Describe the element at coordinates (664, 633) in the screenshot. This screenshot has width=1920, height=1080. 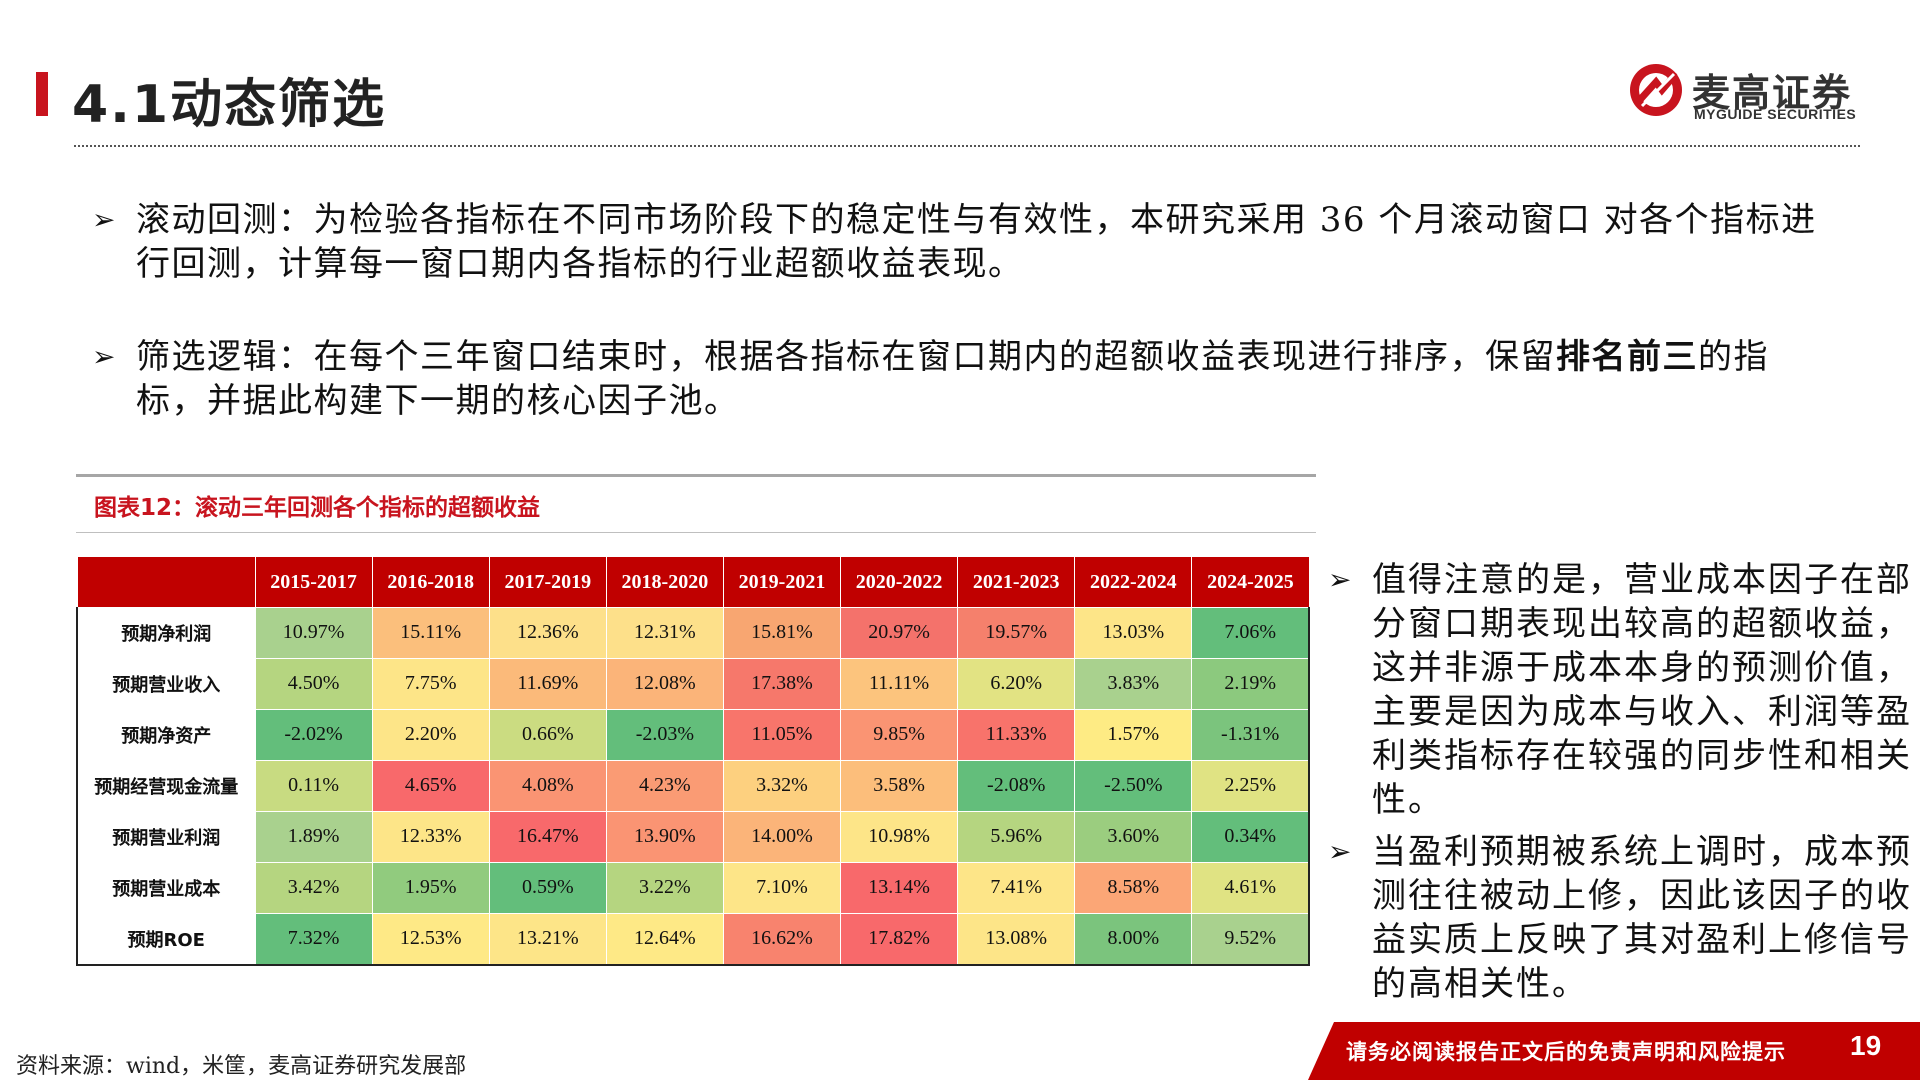
I see `return-cell: 12.31%` at that location.